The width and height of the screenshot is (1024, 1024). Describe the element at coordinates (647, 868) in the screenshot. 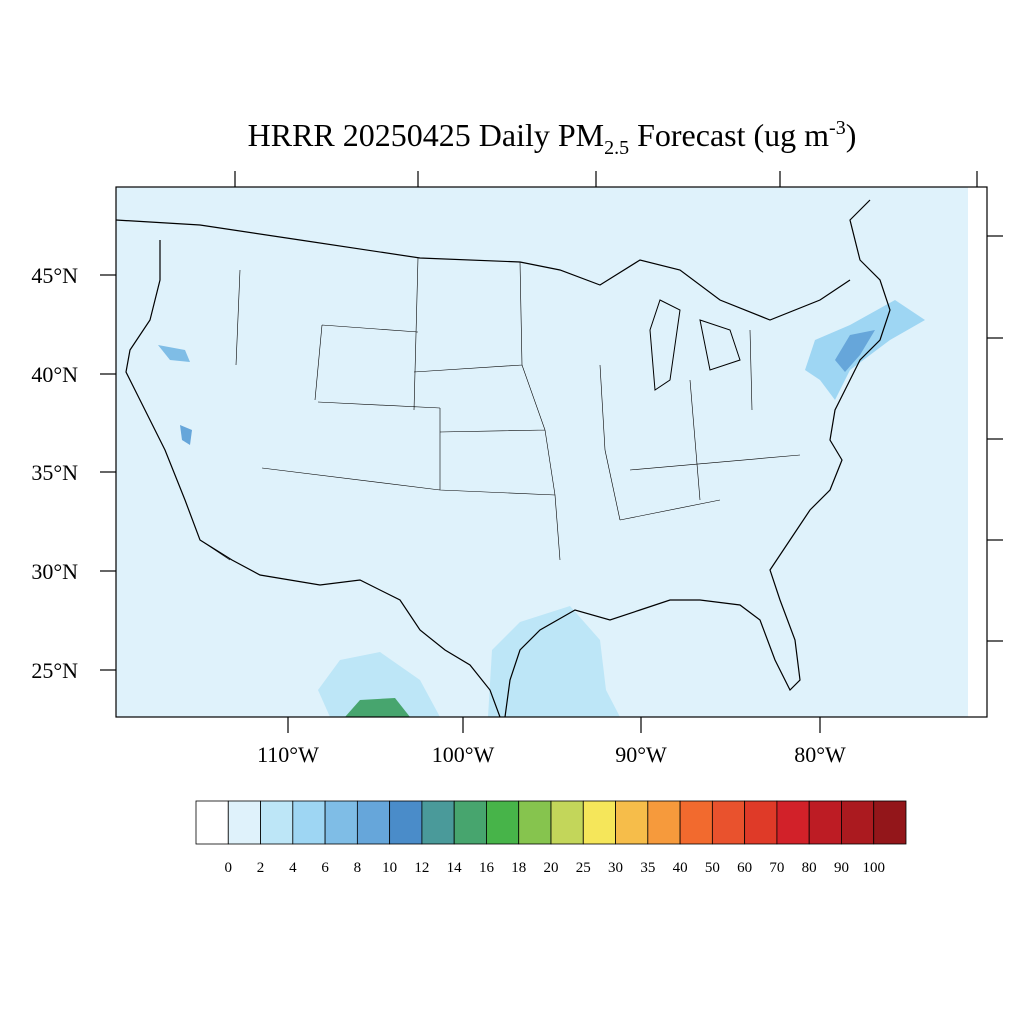

I see `colorbar-label: 35` at that location.